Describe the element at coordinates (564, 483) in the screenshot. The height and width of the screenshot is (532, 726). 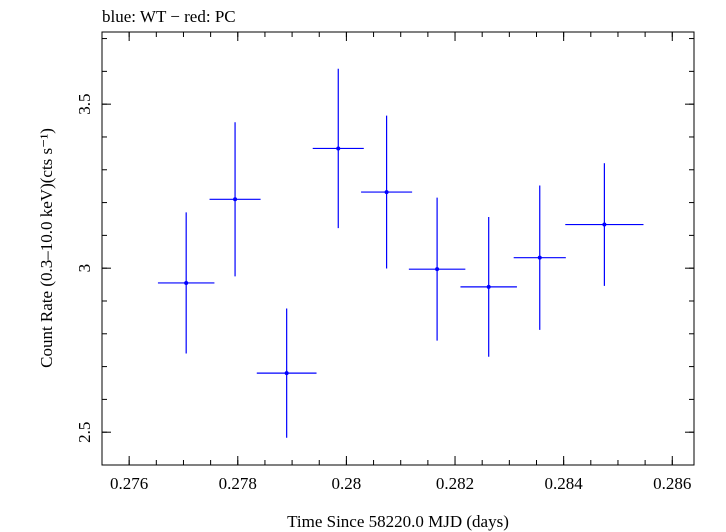
I see `x-tick-label: 0.284` at that location.